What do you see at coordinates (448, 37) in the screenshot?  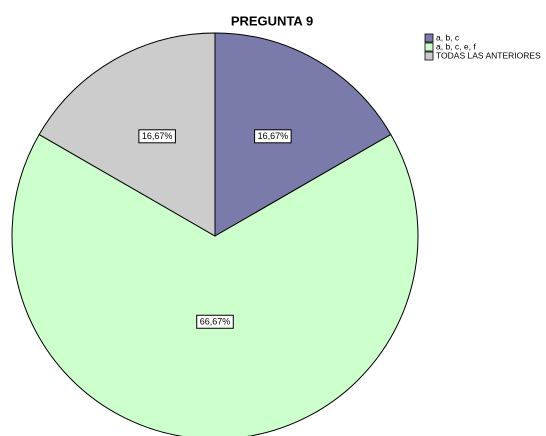 I see `legend-label: a, b, c` at bounding box center [448, 37].